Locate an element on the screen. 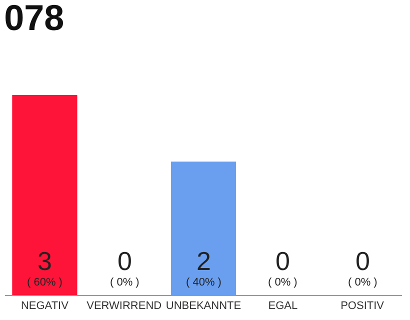  chart-title: 078 is located at coordinates (34, 19).